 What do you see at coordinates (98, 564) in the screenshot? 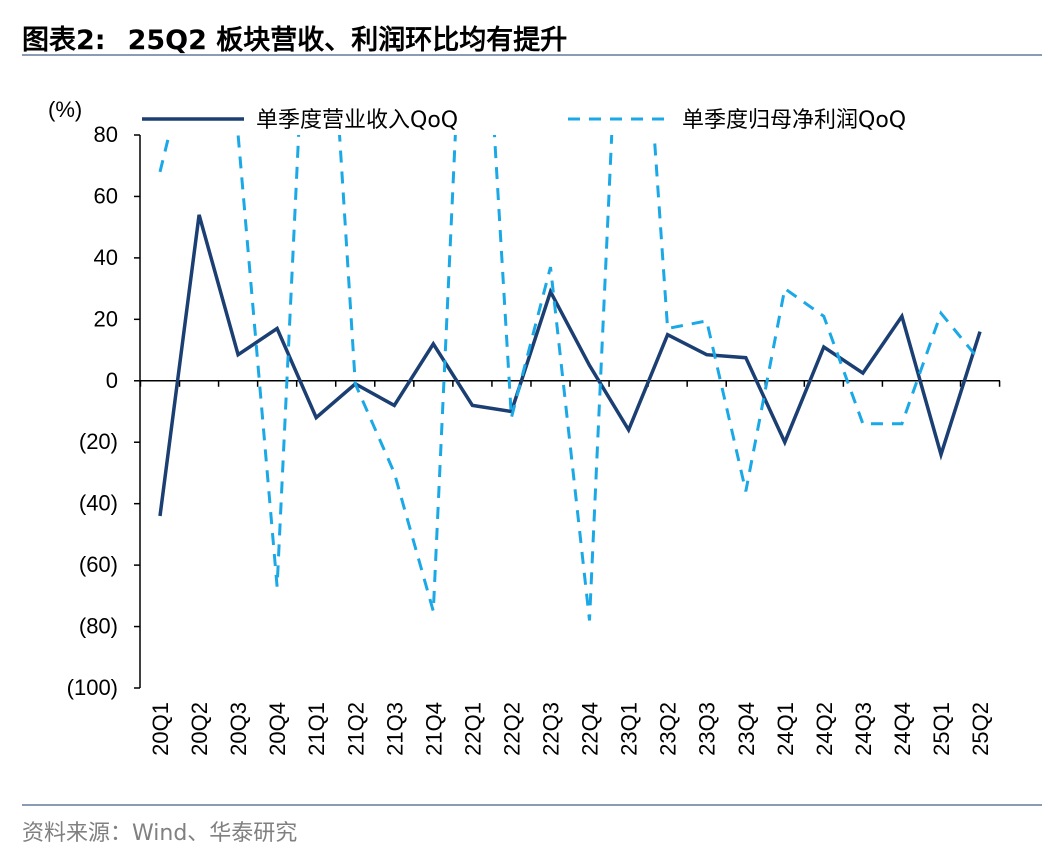
I see `y-tick-label: (60)` at bounding box center [98, 564].